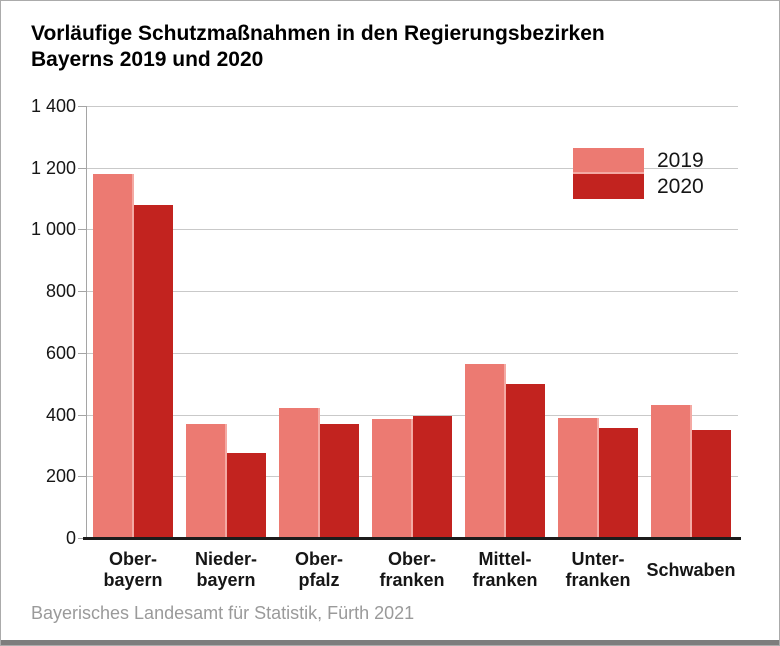 The image size is (780, 646). Describe the element at coordinates (680, 160) in the screenshot. I see `legend-label-2019: 2019` at that location.